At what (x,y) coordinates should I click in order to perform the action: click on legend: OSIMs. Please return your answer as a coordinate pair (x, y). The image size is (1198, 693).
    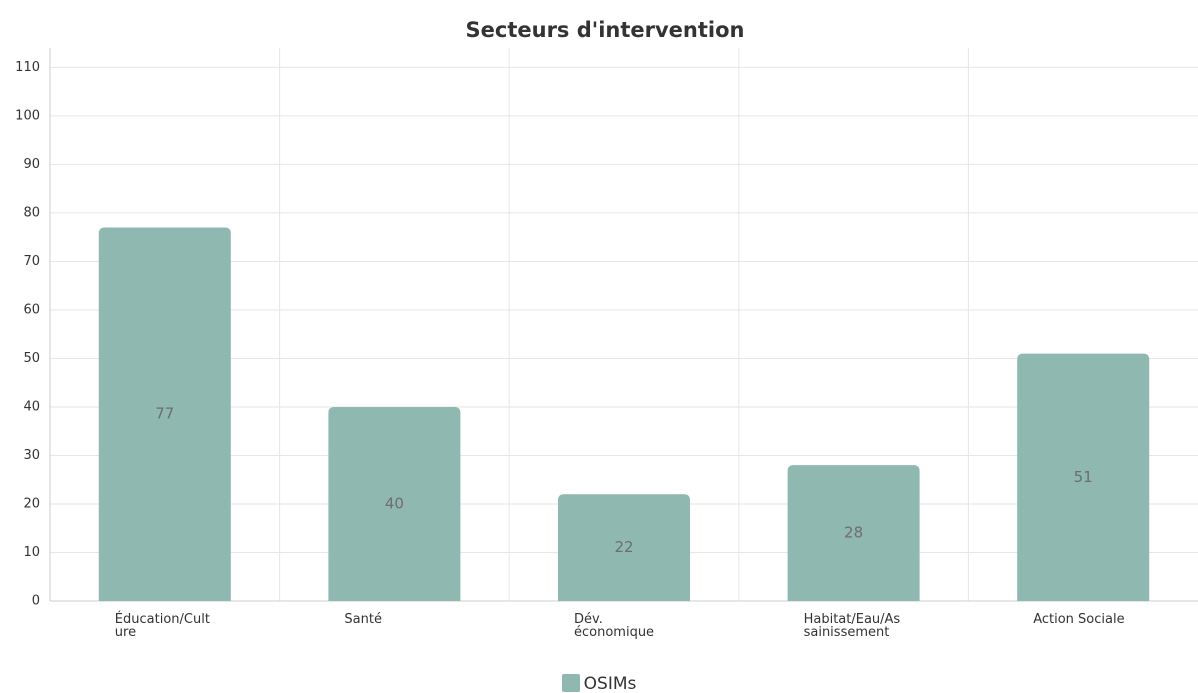
    Looking at the image, I should click on (599, 683).